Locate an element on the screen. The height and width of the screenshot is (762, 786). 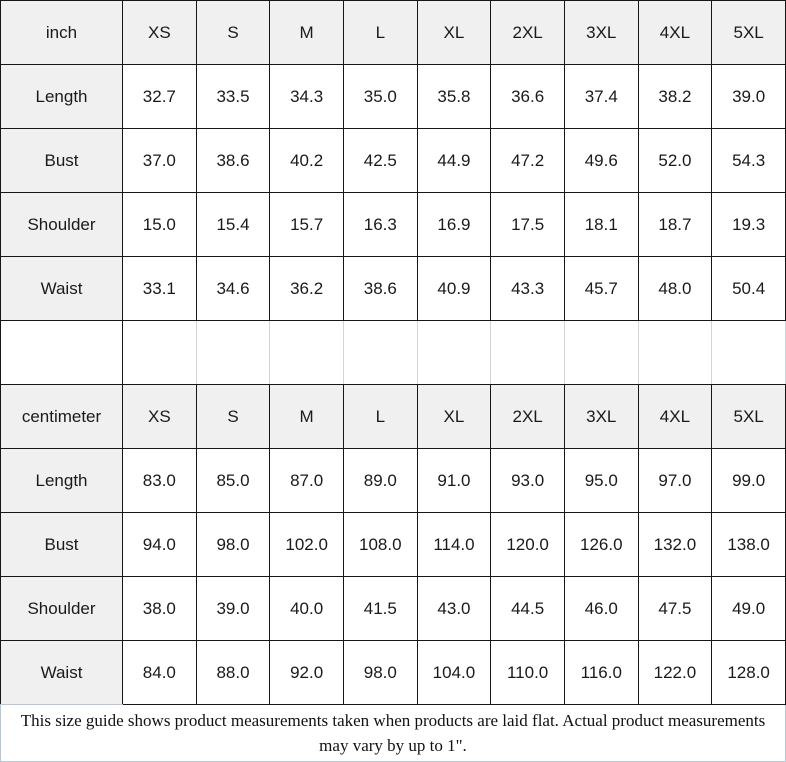
measurement-value: 83.0 is located at coordinates (159, 480).